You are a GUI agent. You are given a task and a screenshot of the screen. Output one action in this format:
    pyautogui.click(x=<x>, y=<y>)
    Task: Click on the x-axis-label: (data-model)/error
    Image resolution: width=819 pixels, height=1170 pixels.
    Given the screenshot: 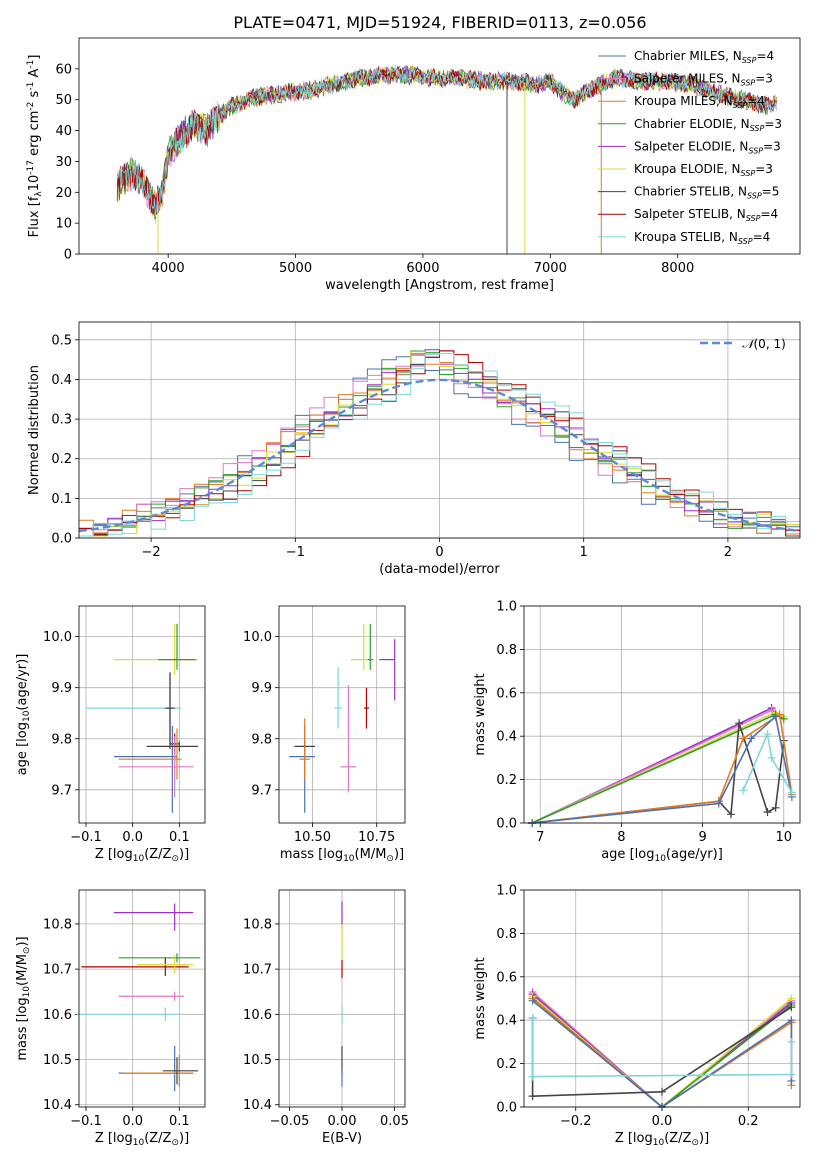 What is the action you would take?
    pyautogui.click(x=439, y=569)
    